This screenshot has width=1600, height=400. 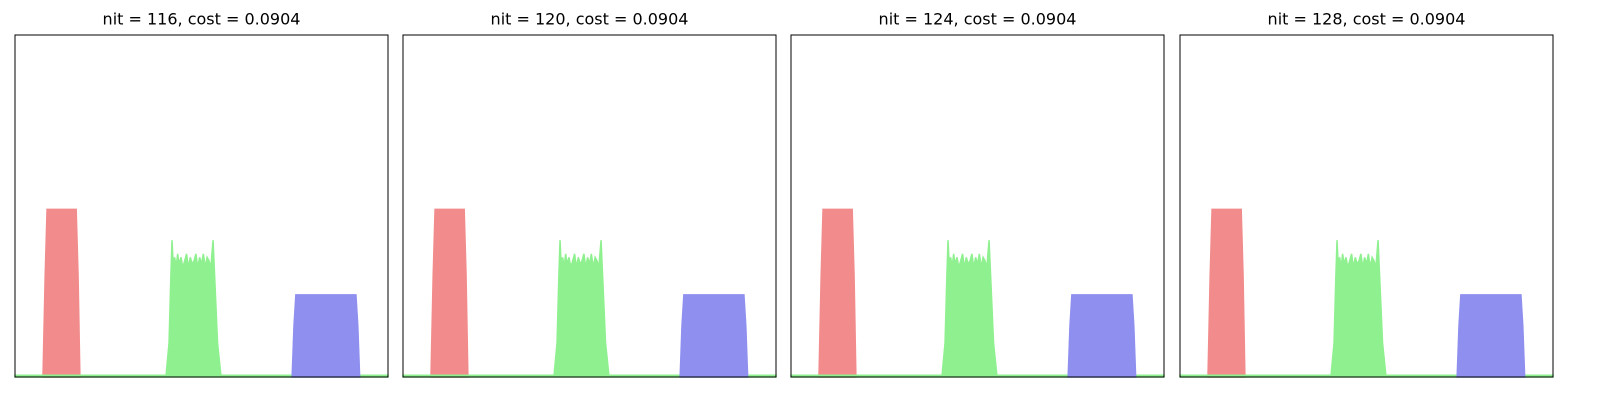 What do you see at coordinates (590, 19) in the screenshot?
I see `chart-title: nit = 120, cost = 0.0904` at bounding box center [590, 19].